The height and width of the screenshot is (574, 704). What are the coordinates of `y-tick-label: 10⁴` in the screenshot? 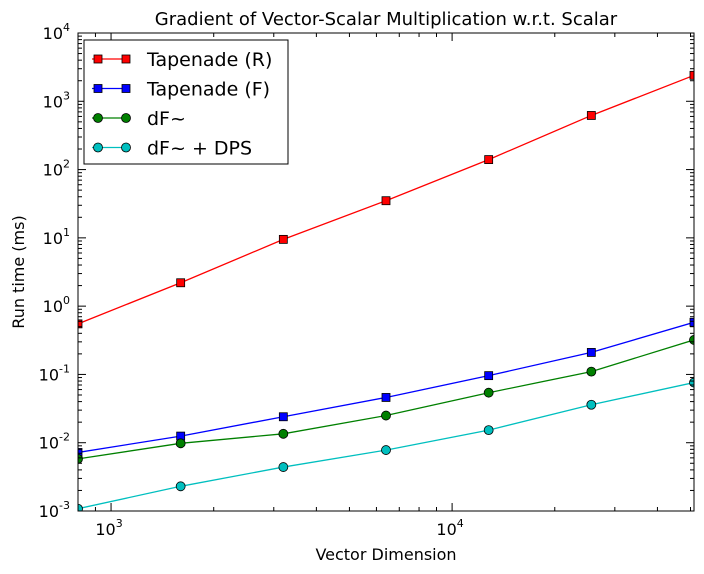 It's located at (56, 32).